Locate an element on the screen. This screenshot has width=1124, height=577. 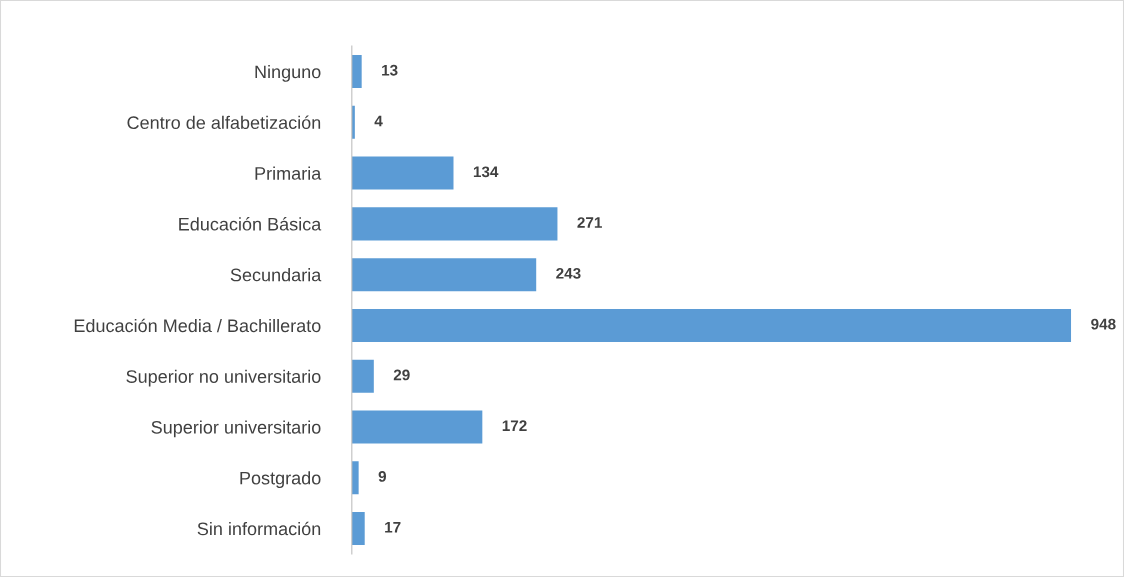
y-tick-label: Educación Básica is located at coordinates (250, 224).